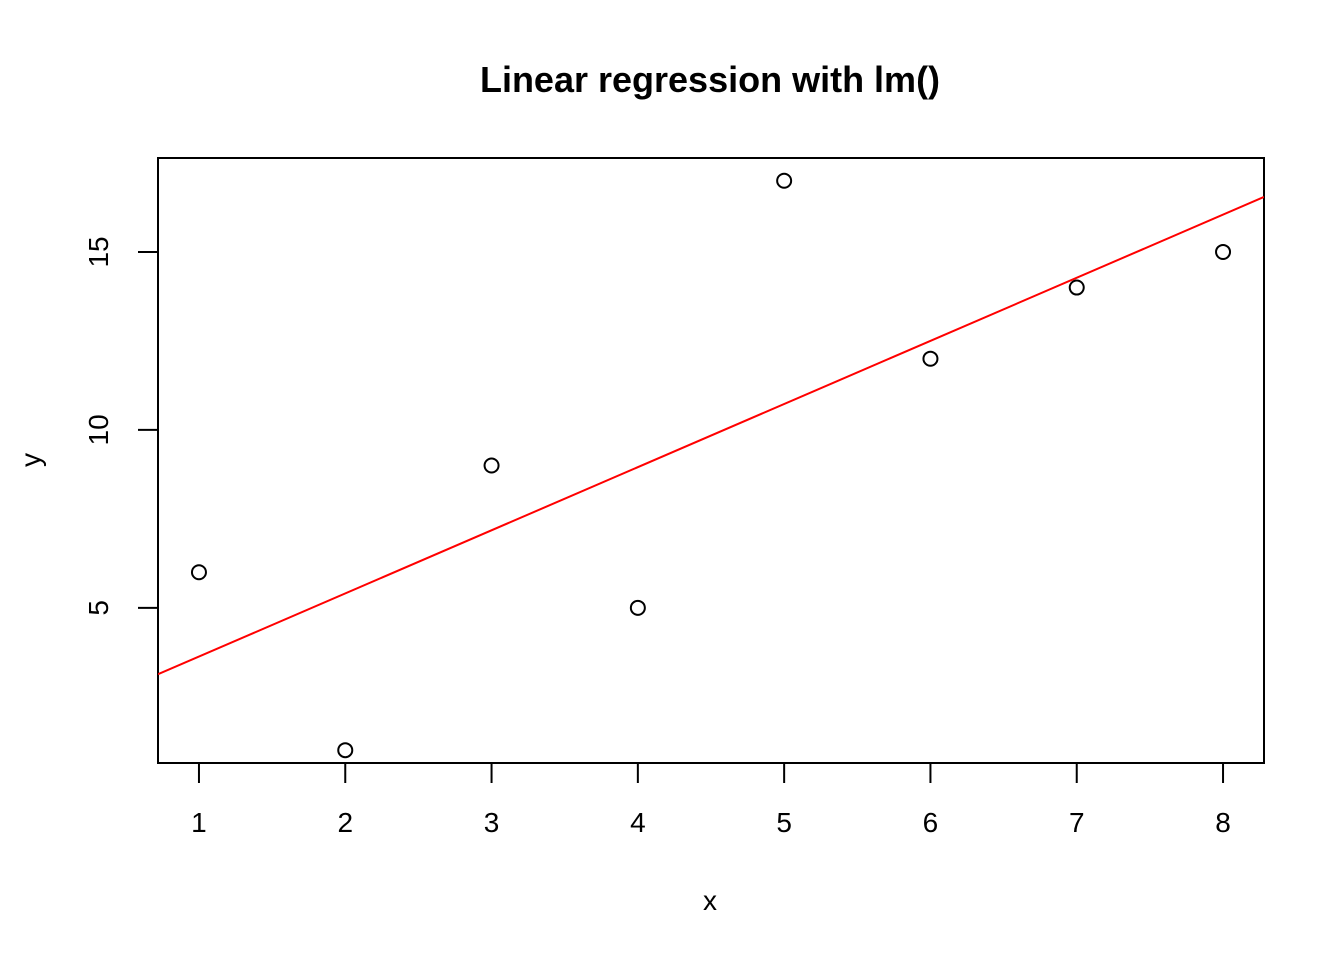 Image resolution: width=1344 pixels, height=960 pixels. Describe the element at coordinates (30, 460) in the screenshot. I see `y-axis-label: y` at that location.